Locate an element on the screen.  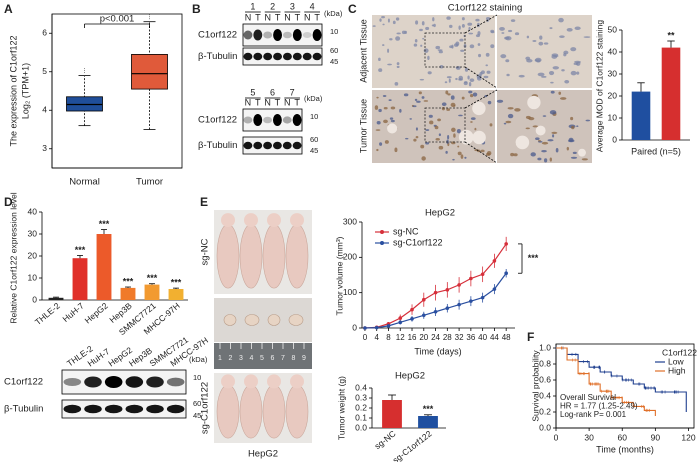
mouse-head is located at coordinates (251, 220).